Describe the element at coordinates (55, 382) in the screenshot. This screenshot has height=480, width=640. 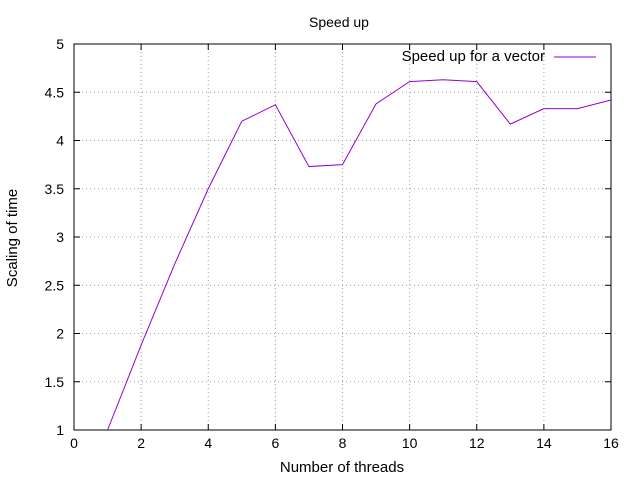
I see `y-tick-label: 1.5` at that location.